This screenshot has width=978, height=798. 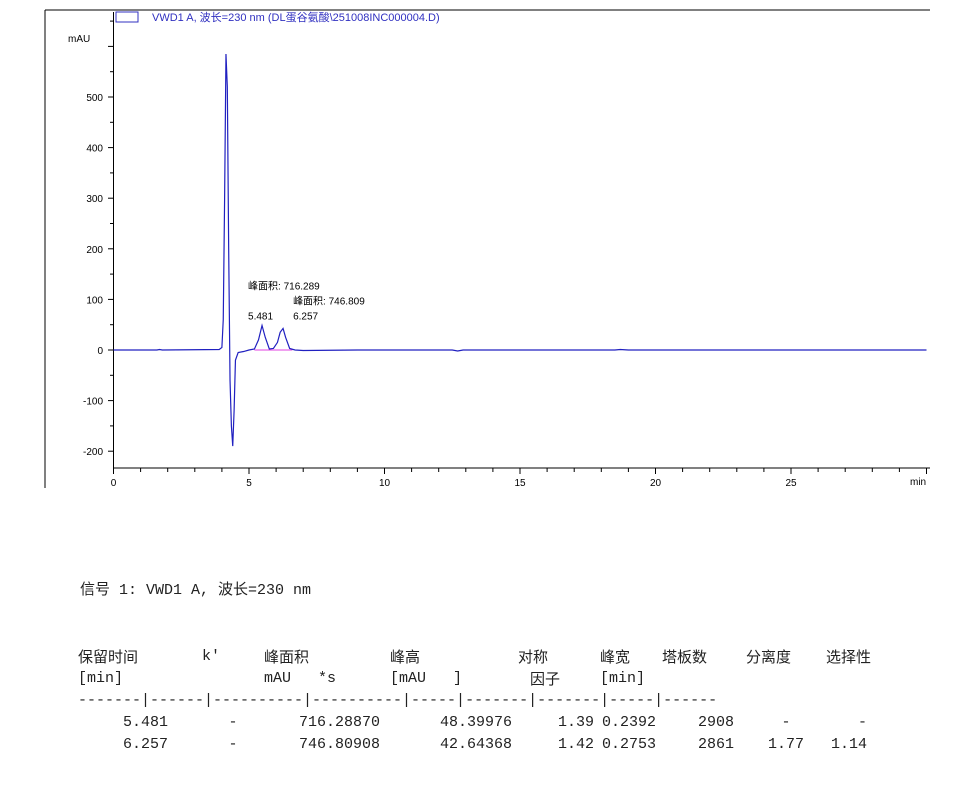 What do you see at coordinates (93, 452) in the screenshot?
I see `y-tick-label: -200` at bounding box center [93, 452].